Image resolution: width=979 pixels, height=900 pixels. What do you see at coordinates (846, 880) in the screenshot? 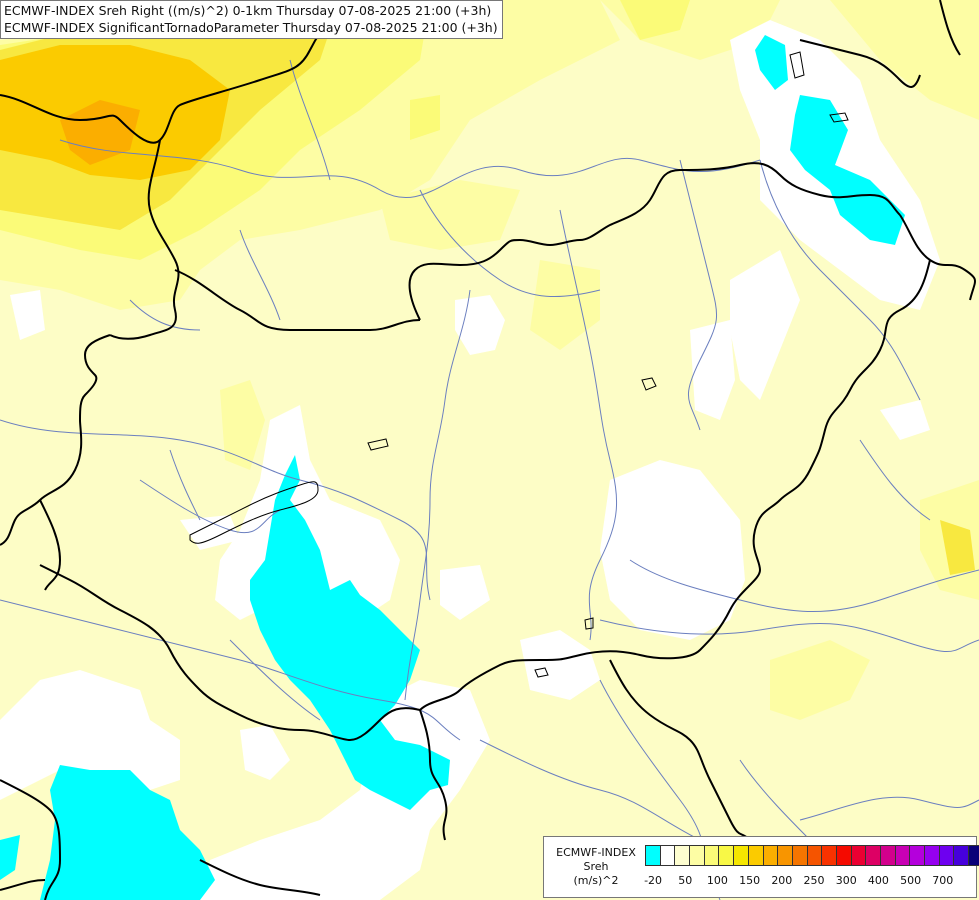
I see `legend-tick-label: 300` at bounding box center [846, 880].